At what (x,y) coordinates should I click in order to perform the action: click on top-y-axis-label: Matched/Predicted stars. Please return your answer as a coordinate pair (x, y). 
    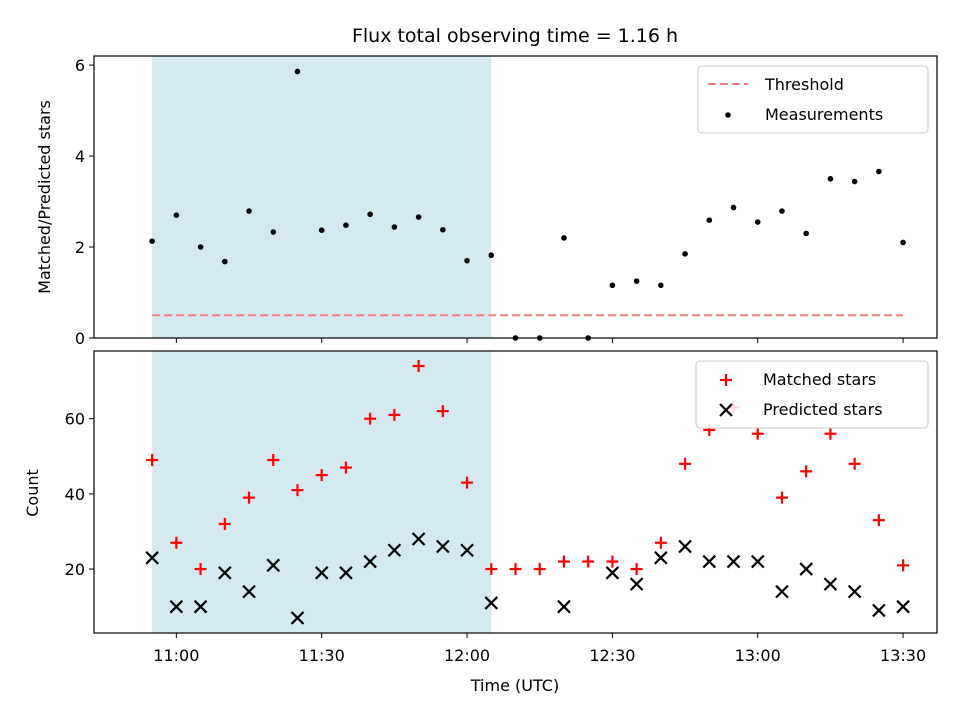
    Looking at the image, I should click on (44, 197).